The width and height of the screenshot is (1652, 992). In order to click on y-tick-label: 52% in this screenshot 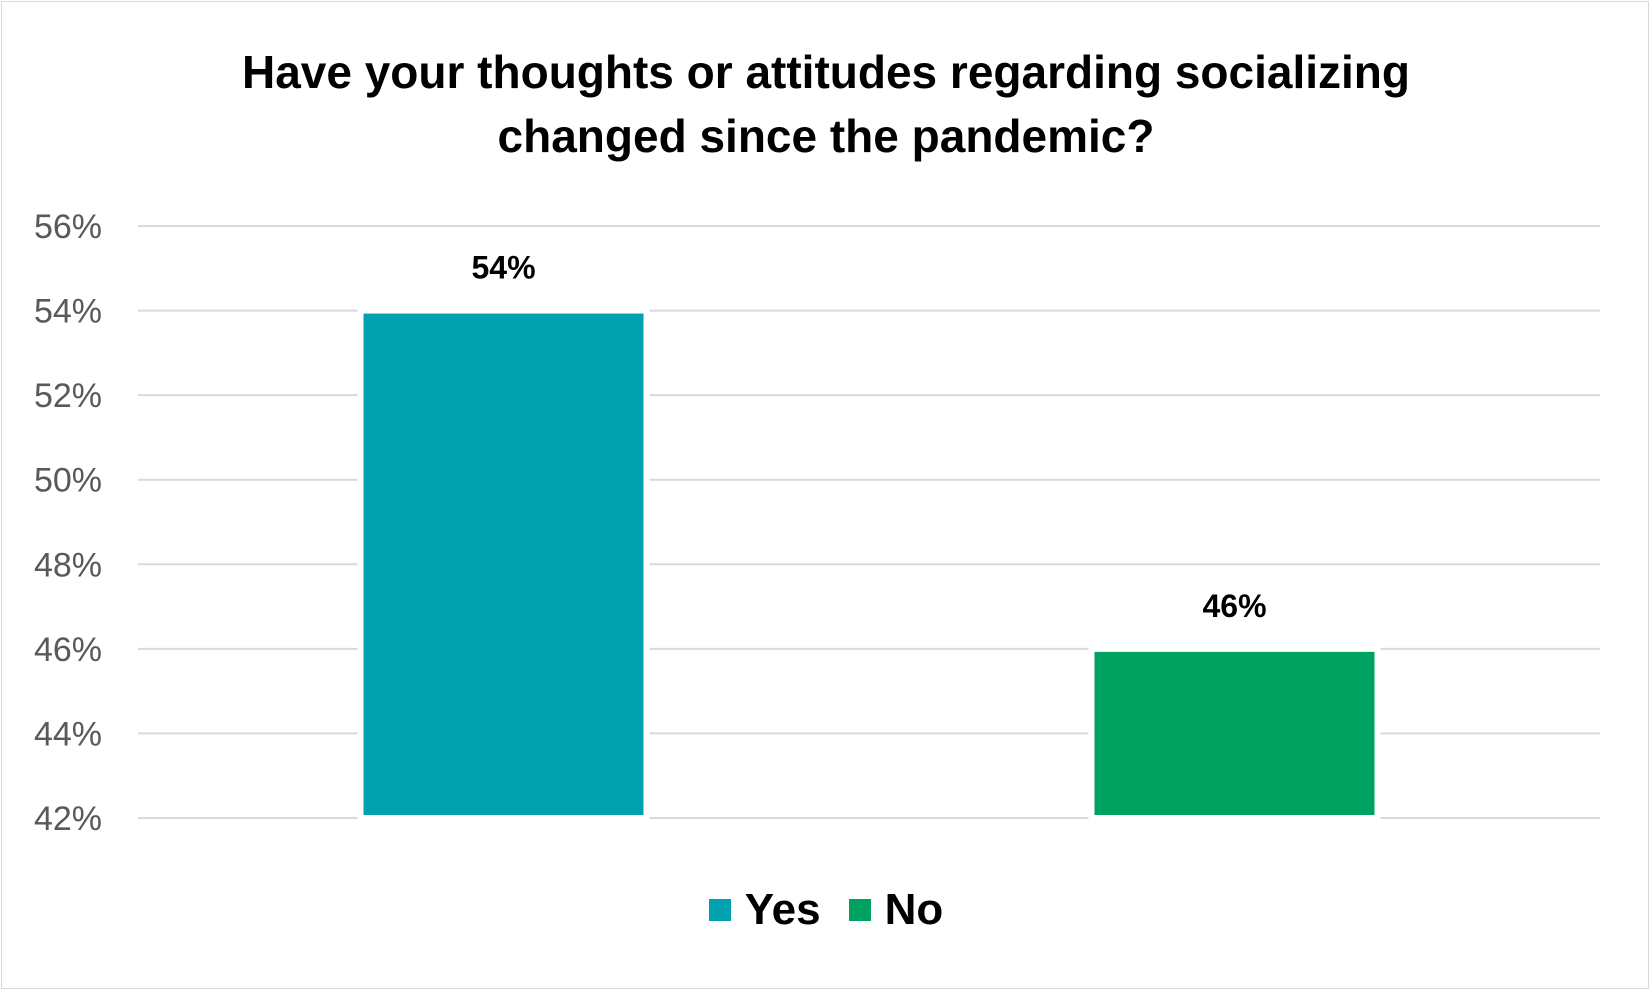, I will do `click(68, 396)`.